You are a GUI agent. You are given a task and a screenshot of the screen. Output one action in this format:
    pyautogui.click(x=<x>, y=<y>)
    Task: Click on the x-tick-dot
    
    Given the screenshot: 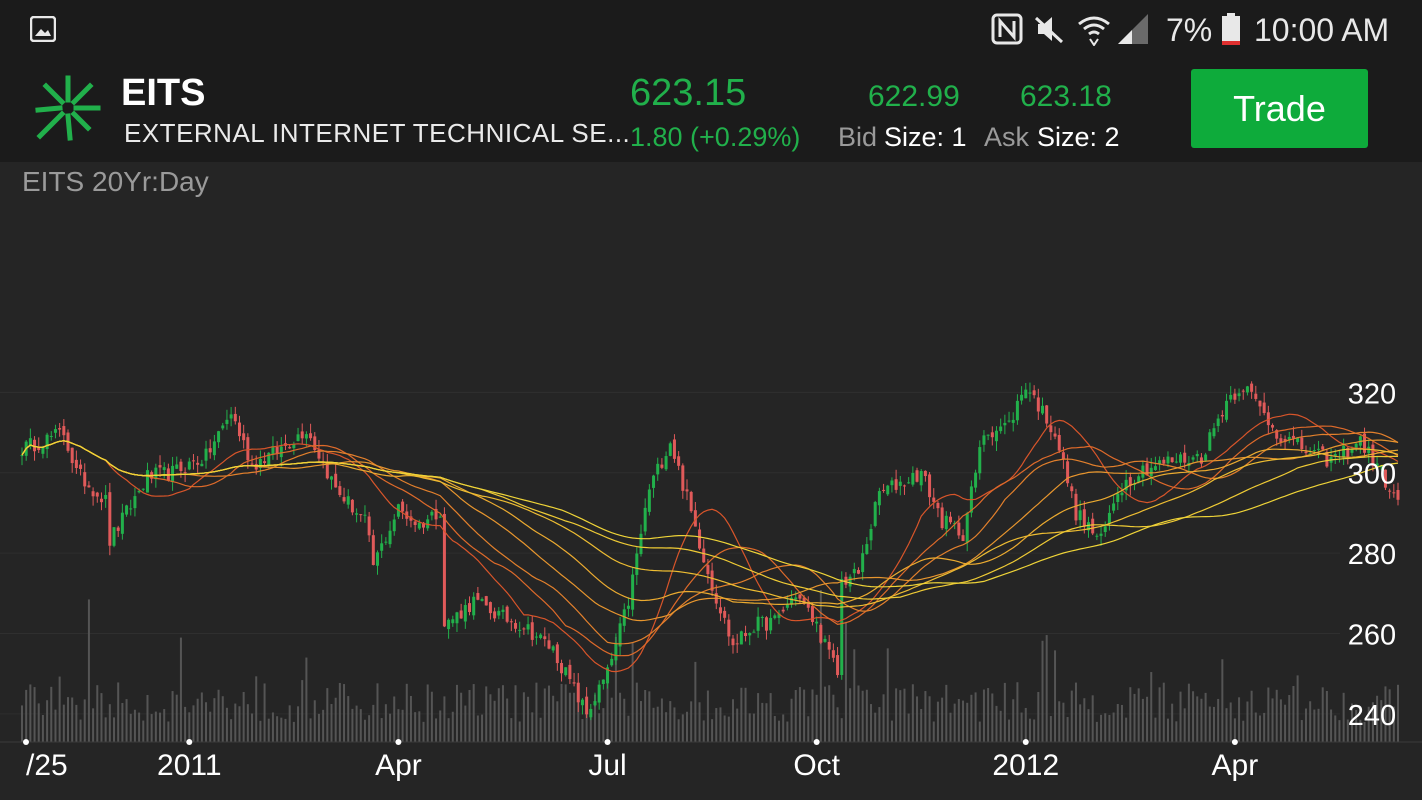 What is the action you would take?
    pyautogui.click(x=26, y=742)
    